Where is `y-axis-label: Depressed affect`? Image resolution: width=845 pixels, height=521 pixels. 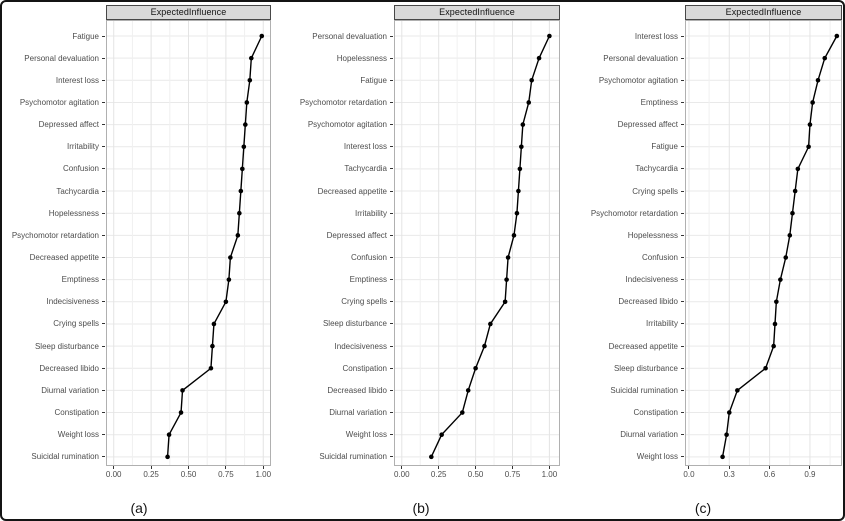 y-axis-label: Depressed affect is located at coordinates (356, 235).